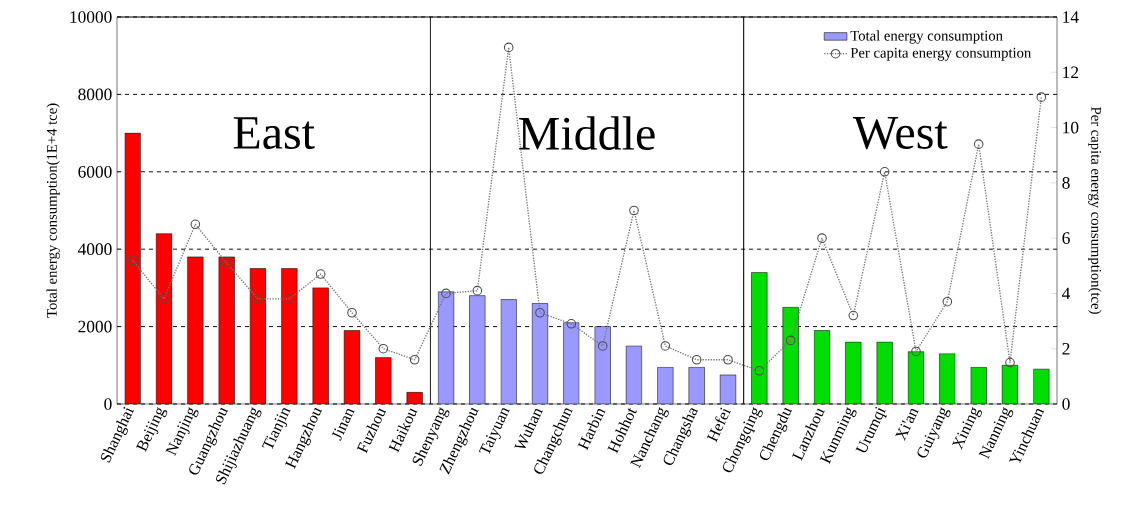 Image resolution: width=1139 pixels, height=527 pixels. I want to click on y2-tick-label: 4, so click(1066, 293).